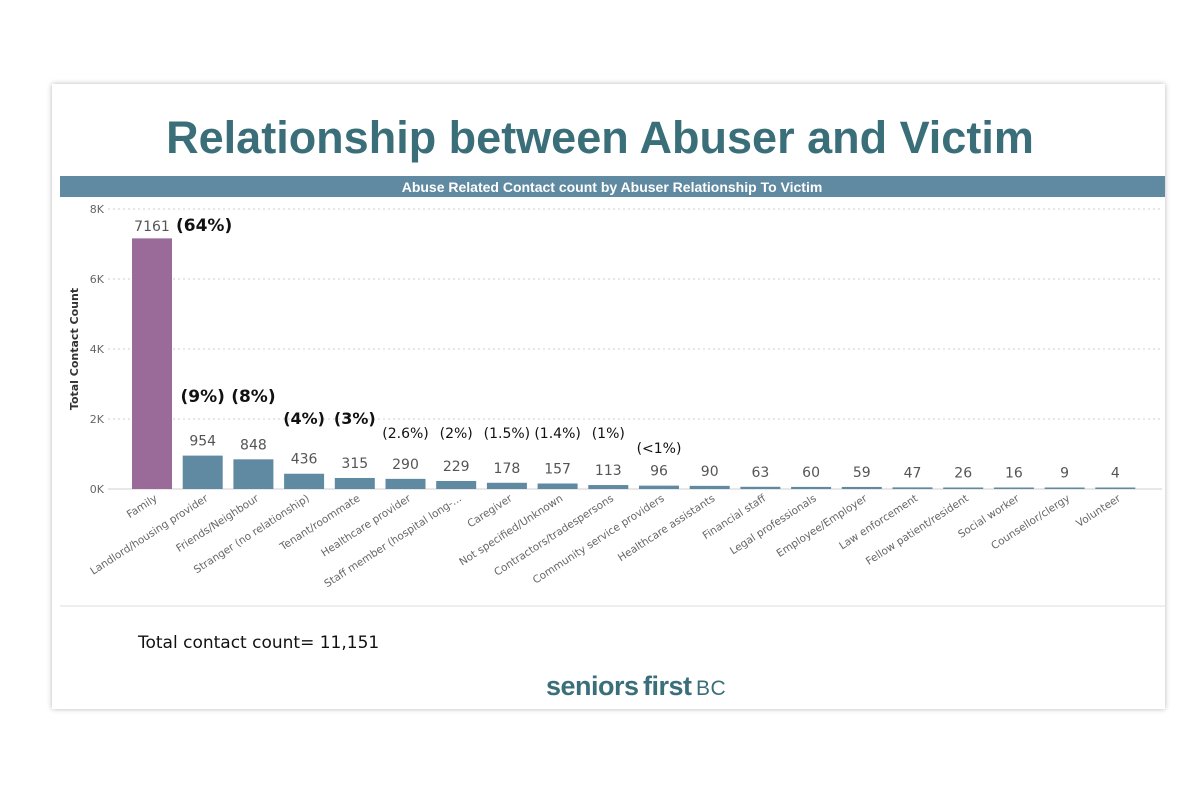 The height and width of the screenshot is (800, 1200). I want to click on percent-annotation: (4%), so click(304, 418).